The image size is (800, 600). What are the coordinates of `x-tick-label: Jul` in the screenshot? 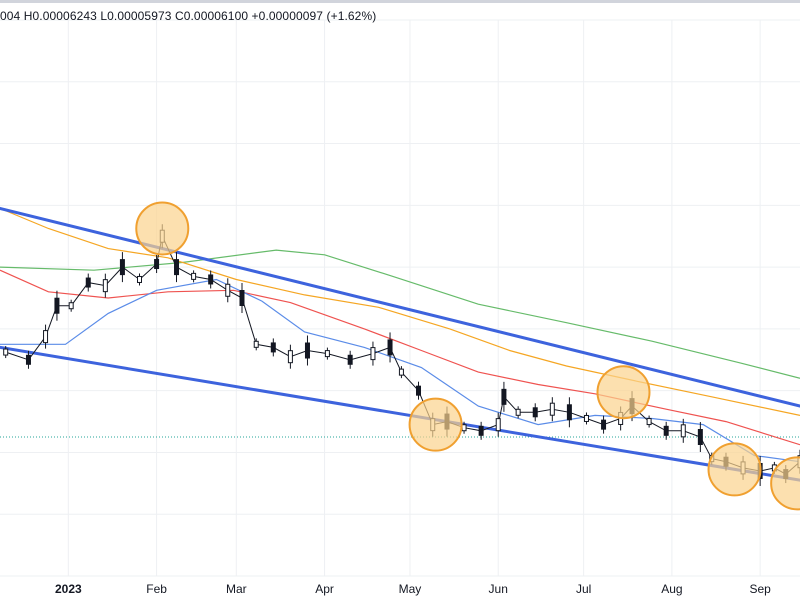 It's located at (583, 589).